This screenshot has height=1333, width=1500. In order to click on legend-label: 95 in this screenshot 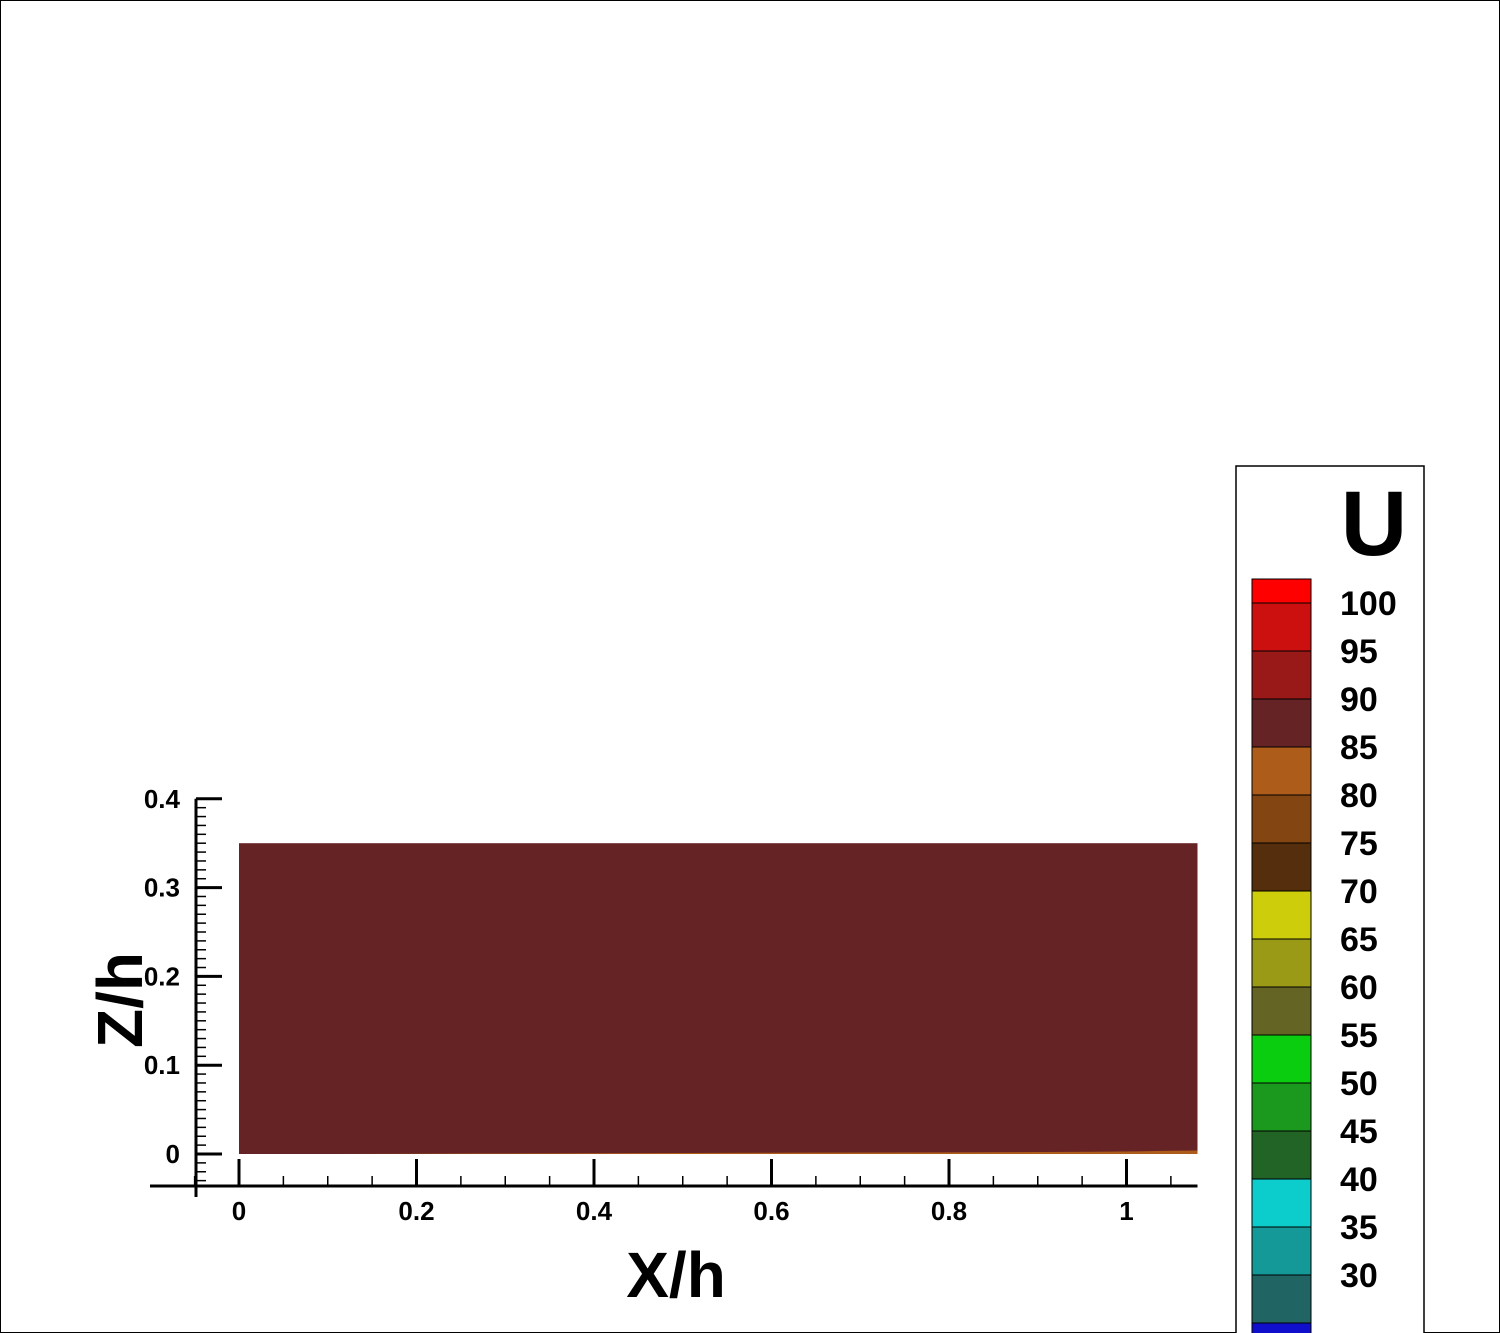, I will do `click(1359, 652)`.